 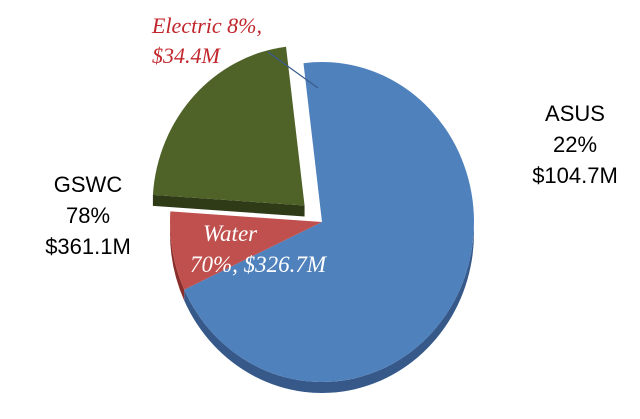 I want to click on asus-label-line1: ASUS, so click(x=575, y=113).